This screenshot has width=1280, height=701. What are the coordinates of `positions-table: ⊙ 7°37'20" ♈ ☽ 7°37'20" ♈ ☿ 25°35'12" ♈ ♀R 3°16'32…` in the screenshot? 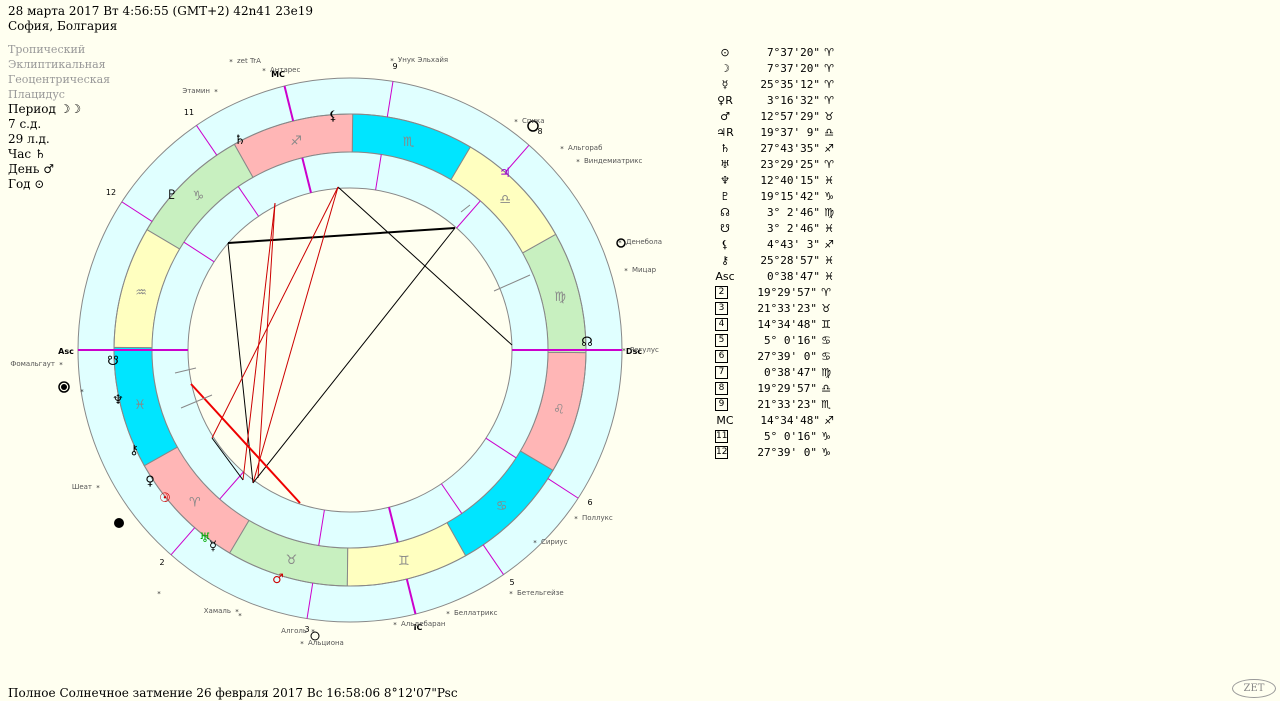 It's located at (775, 252).